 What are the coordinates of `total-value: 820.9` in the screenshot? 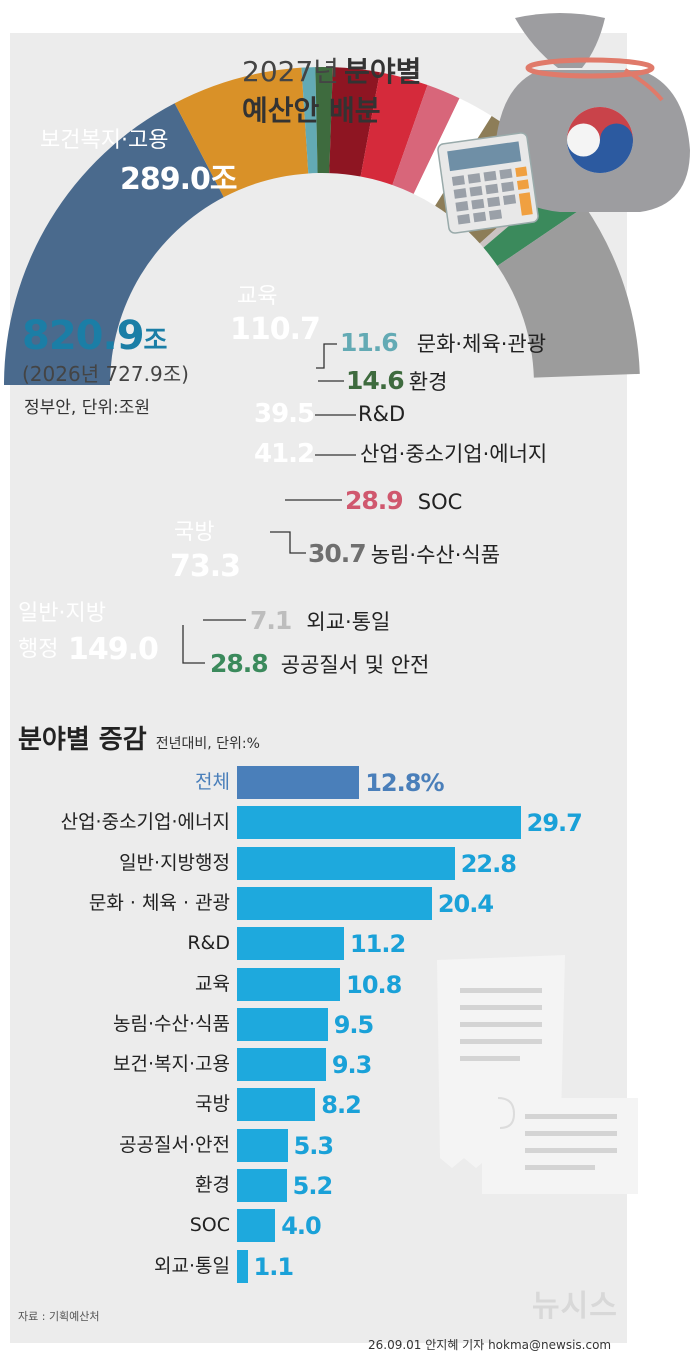 It's located at (83, 336).